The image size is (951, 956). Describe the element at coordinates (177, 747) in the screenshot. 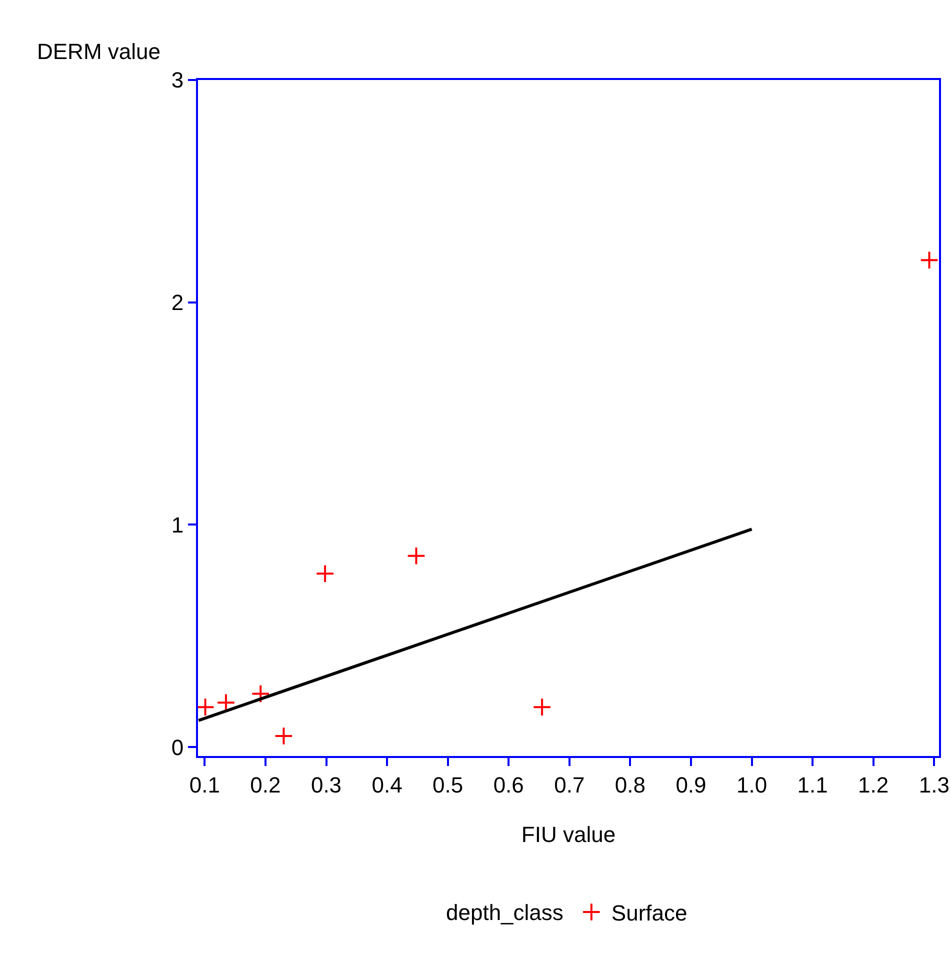

I see `y-tick-label: 0` at that location.